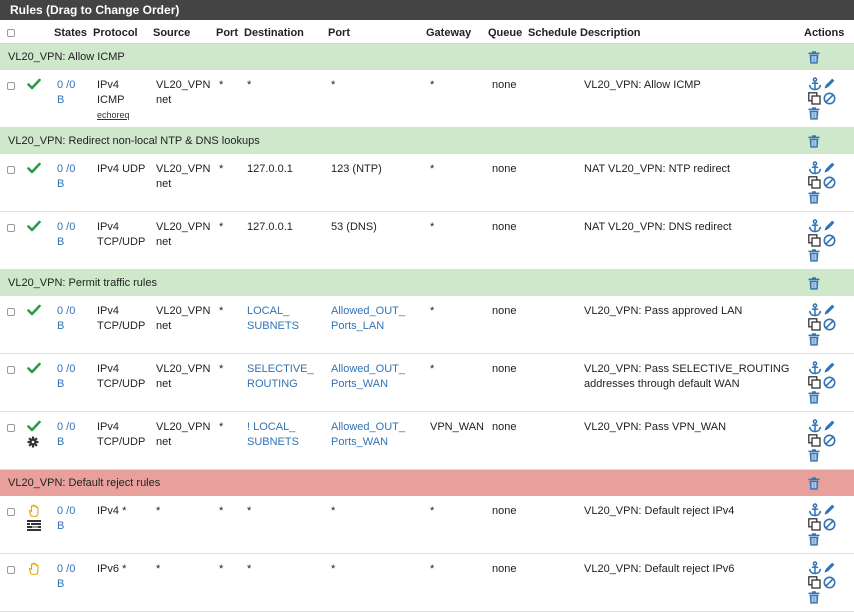 This screenshot has height=613, width=854. Describe the element at coordinates (368, 319) in the screenshot. I see `dest-port-cell: Allowed_OUT_ Ports_LAN` at that location.